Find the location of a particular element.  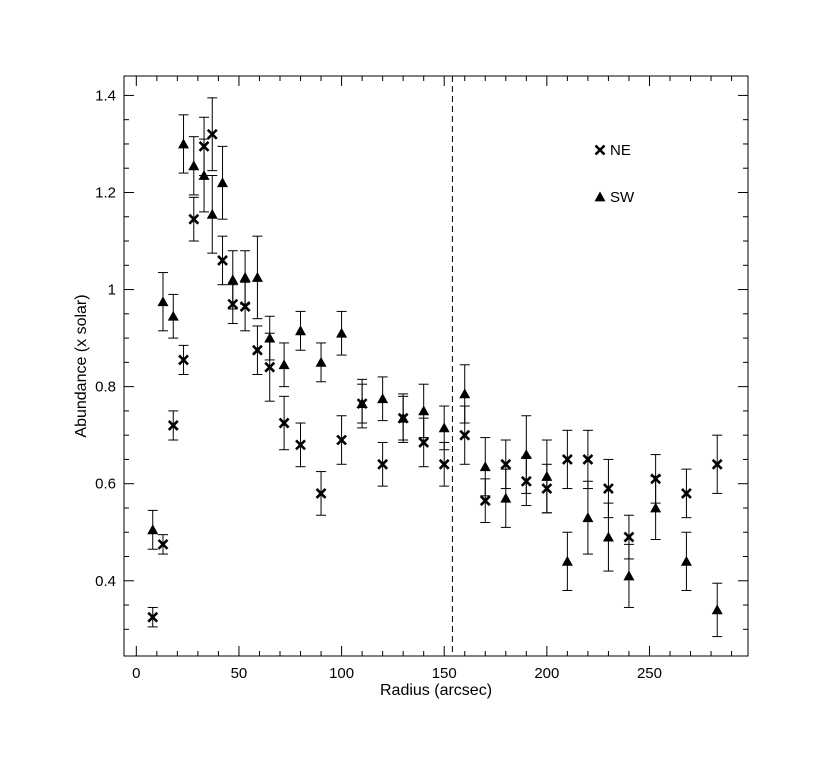

y-axis-label: Abundance (x solar) is located at coordinates (81, 365).